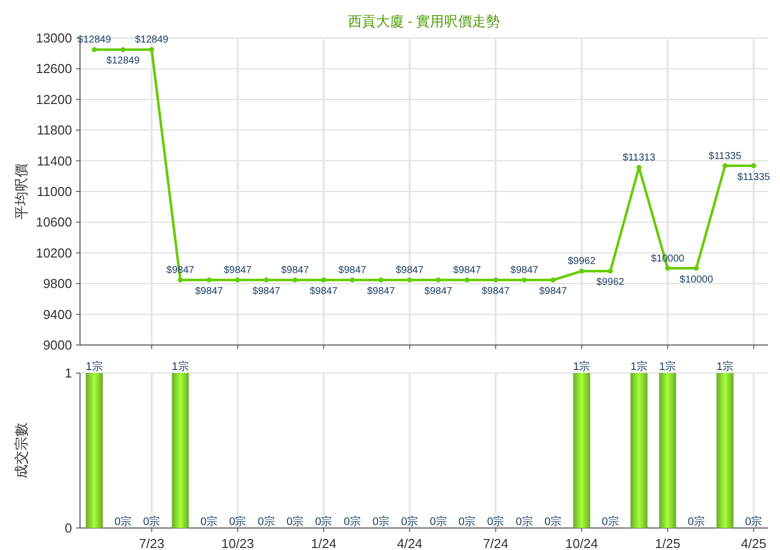  What do you see at coordinates (409, 543) in the screenshot?
I see `x-tick-label: 4/24` at bounding box center [409, 543].